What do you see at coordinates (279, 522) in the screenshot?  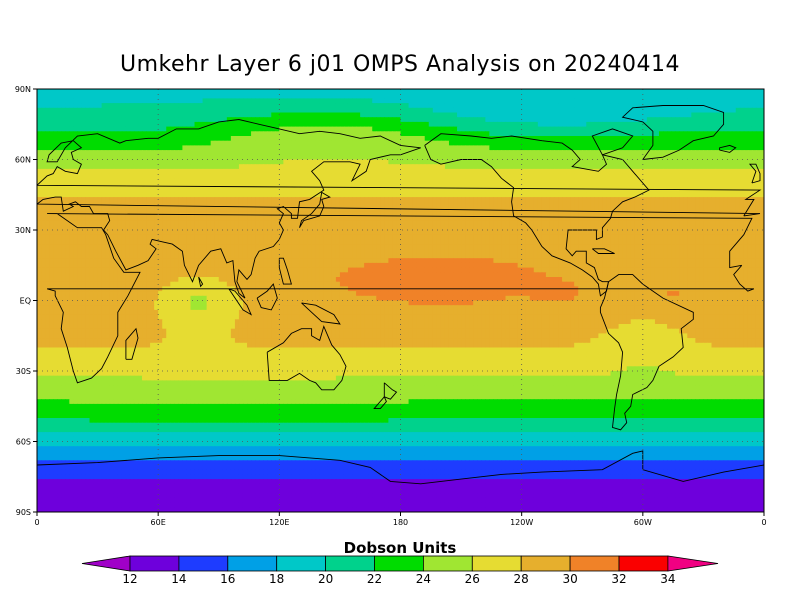 I see `lon-tick-label: 120E` at bounding box center [279, 522].